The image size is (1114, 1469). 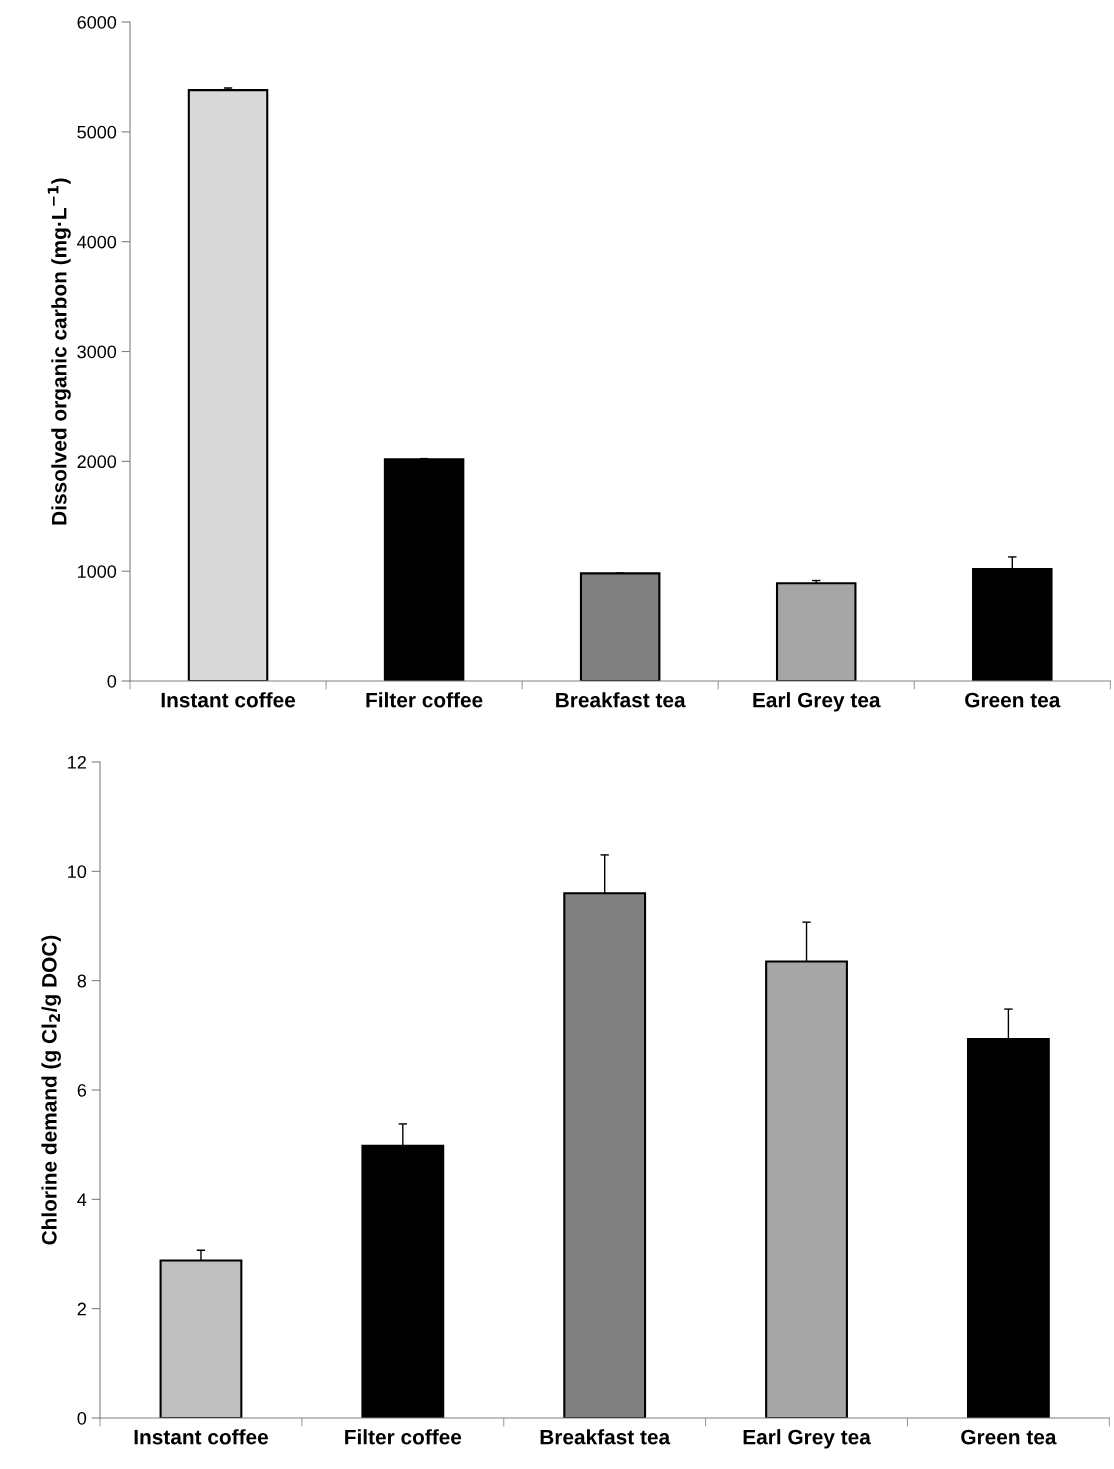 What do you see at coordinates (77, 762) in the screenshot?
I see `y-tick-label: 12` at bounding box center [77, 762].